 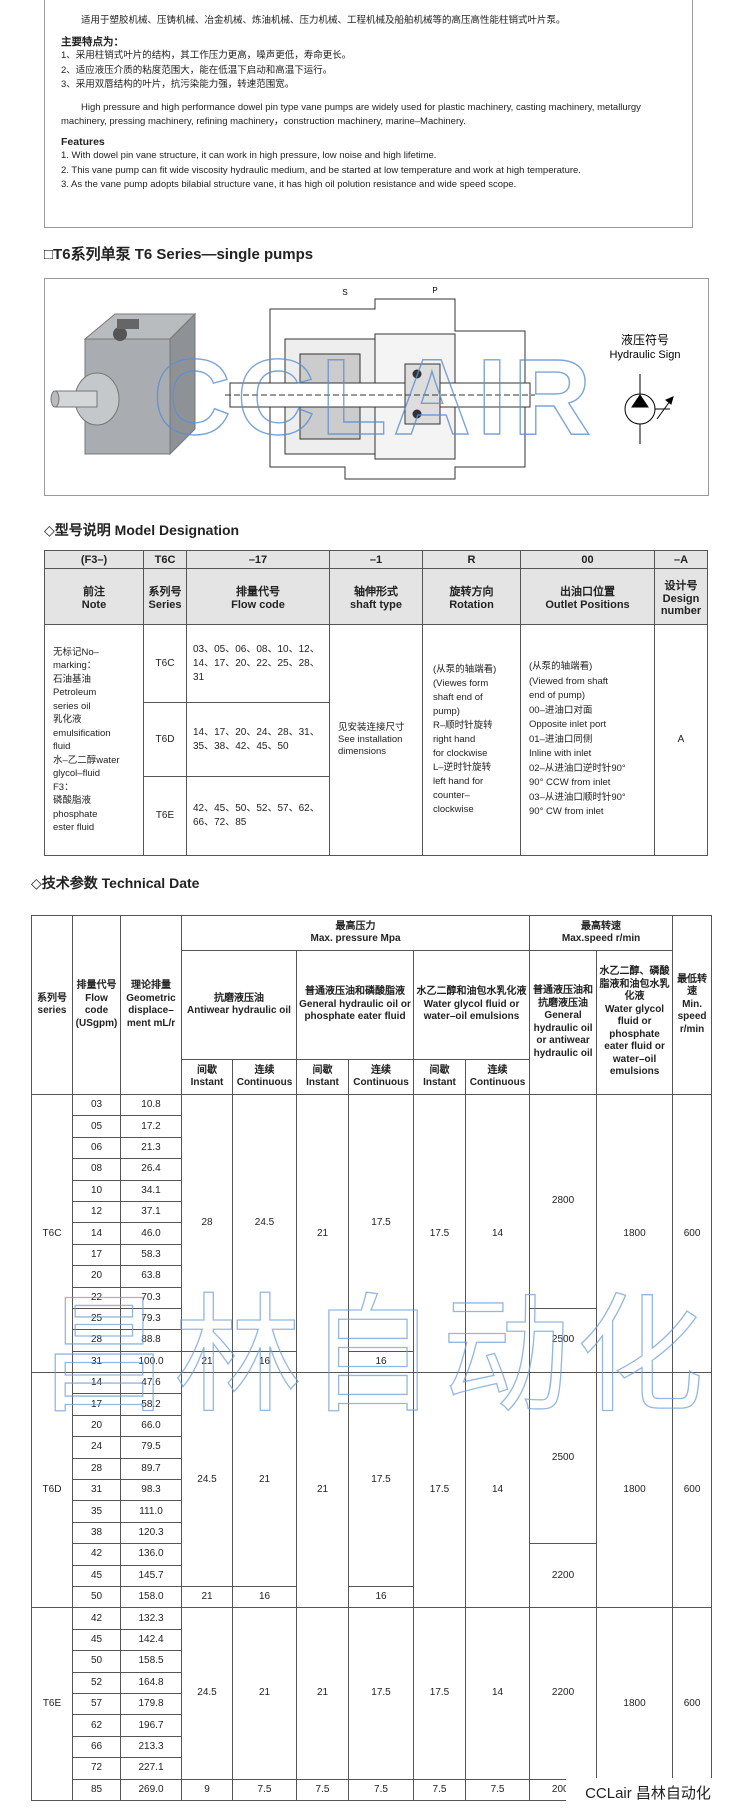 I want to click on code-cell: –17, so click(x=258, y=559).